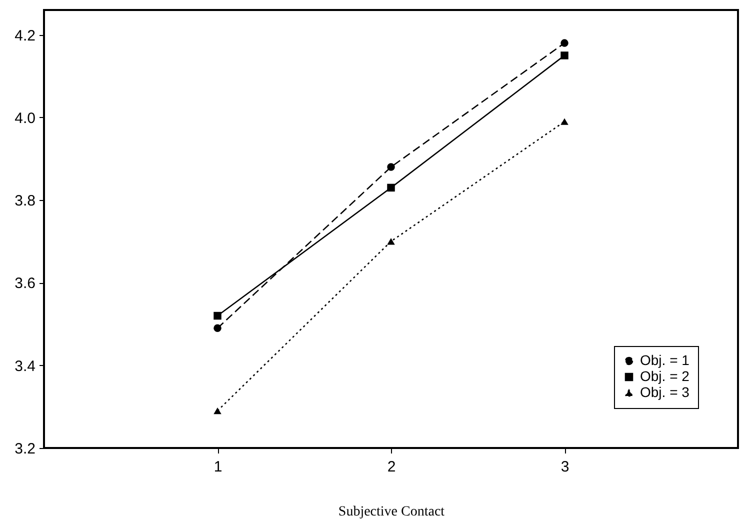 Image resolution: width=740 pixels, height=522 pixels. I want to click on legend-label: Obj. = 2, so click(665, 376).